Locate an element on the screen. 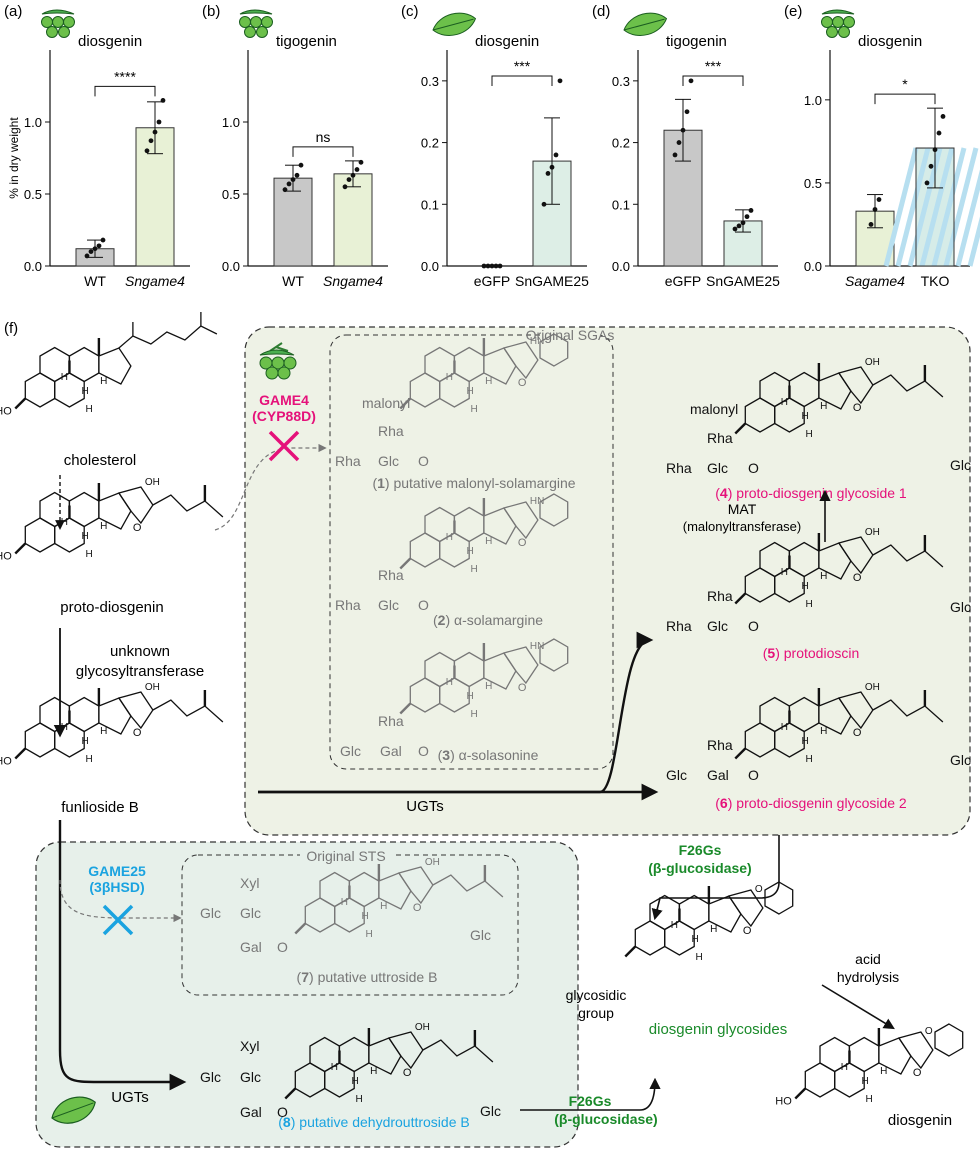  bar-stripe is located at coordinates (913, 207).